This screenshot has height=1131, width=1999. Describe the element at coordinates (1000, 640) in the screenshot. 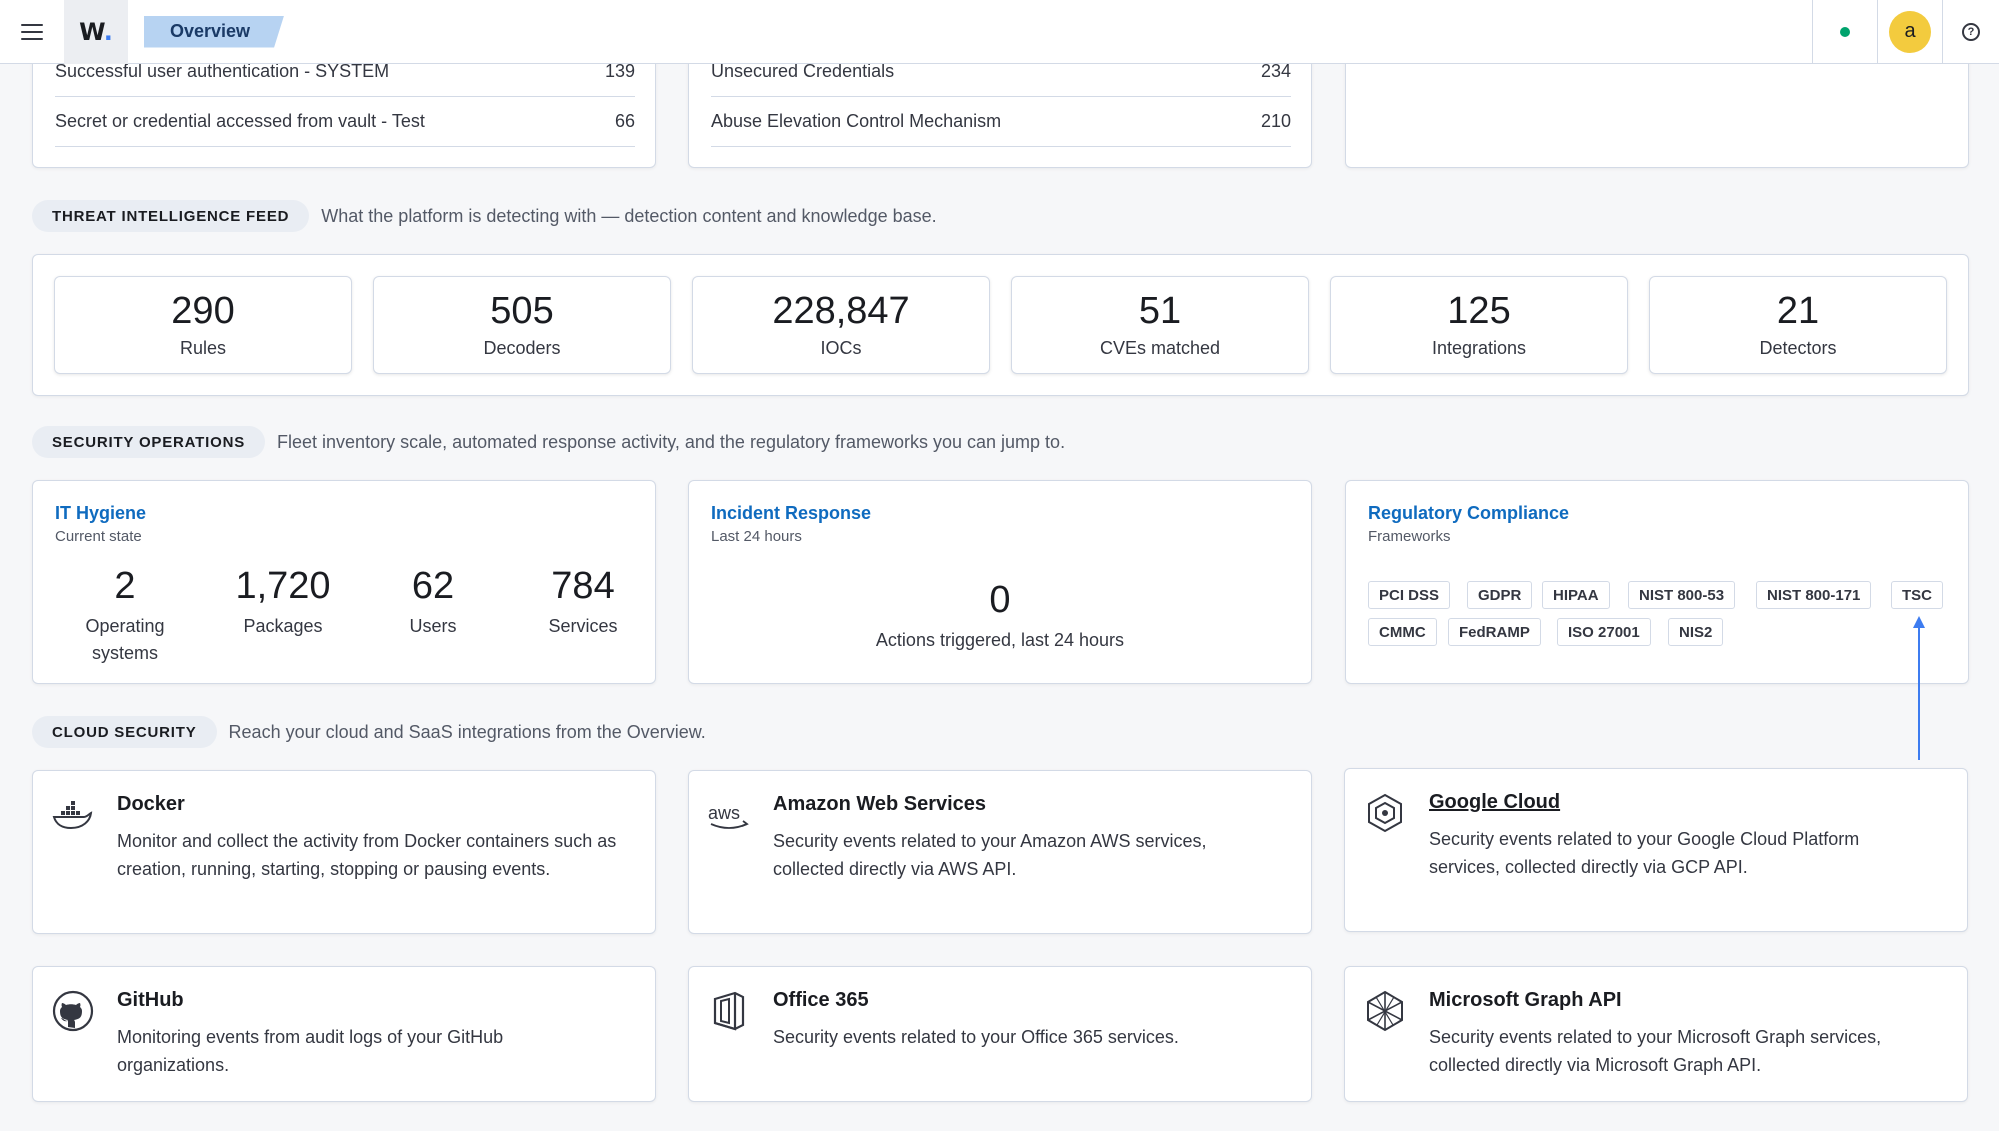

I see `metric-label: Actions triggered, last 24 hours` at that location.